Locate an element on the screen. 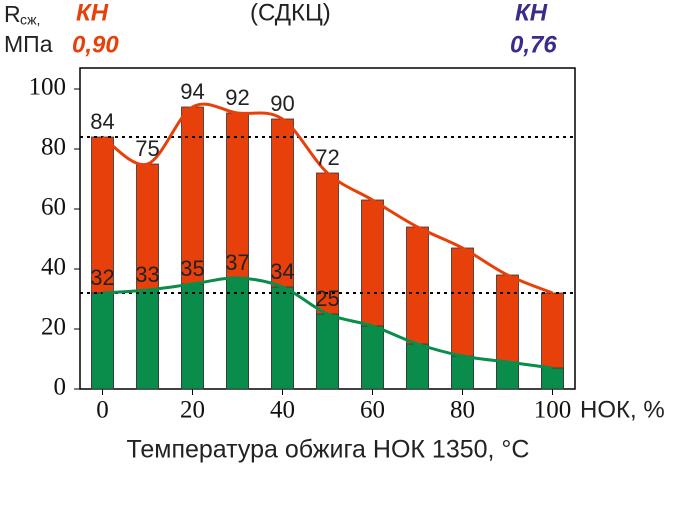  kh-right: КН is located at coordinates (531, 13).